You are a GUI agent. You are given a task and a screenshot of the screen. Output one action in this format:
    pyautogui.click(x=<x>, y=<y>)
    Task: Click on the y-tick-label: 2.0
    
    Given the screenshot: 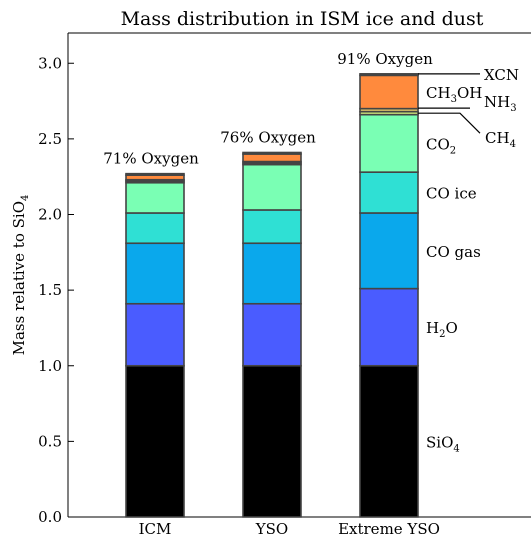 What is the action you would take?
    pyautogui.click(x=50, y=215)
    